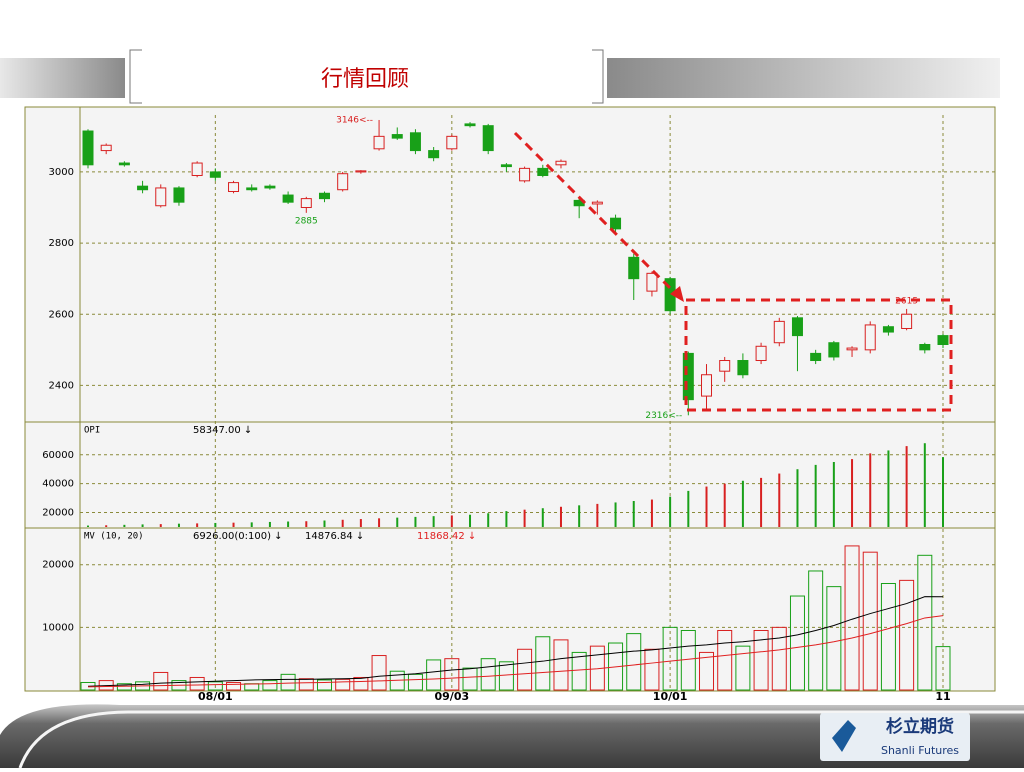 The image size is (1024, 772). I want to click on panel-title: OPI, so click(92, 431).